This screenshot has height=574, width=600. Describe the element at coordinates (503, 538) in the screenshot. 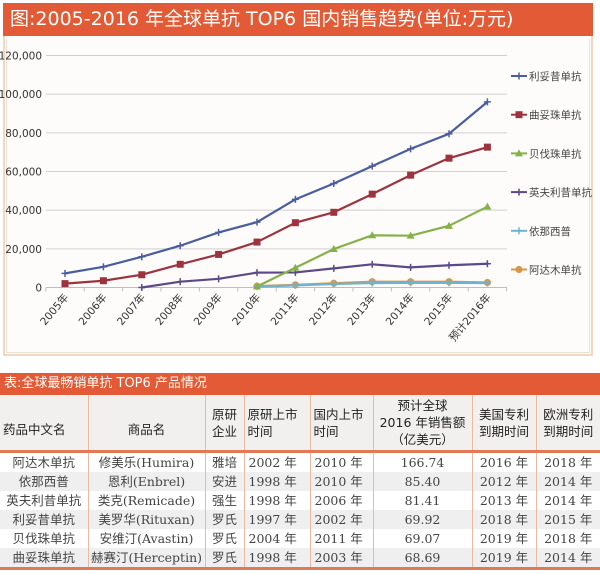

I see `table-cell: 2019 年` at that location.